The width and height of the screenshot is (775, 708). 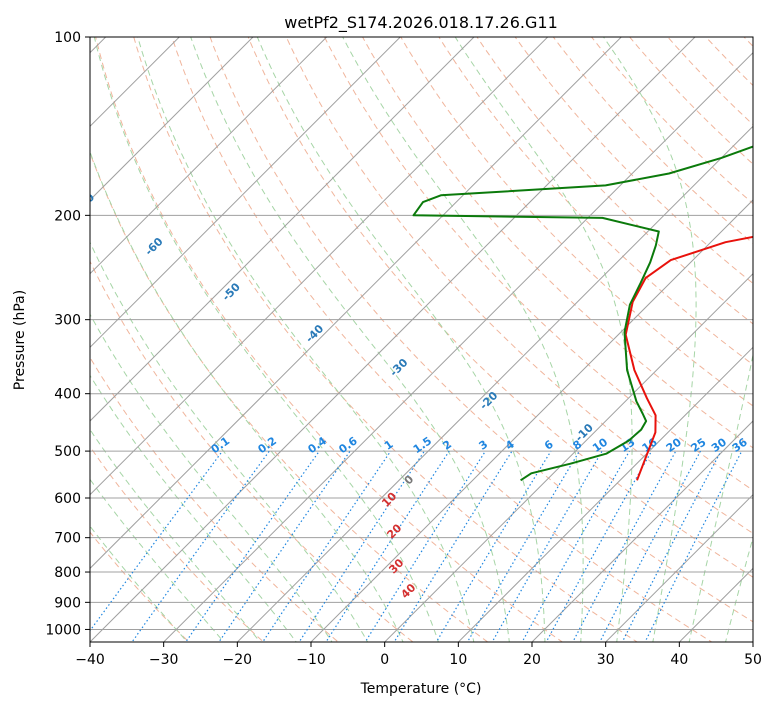 I want to click on x-tick-label: −30, so click(x=164, y=660).